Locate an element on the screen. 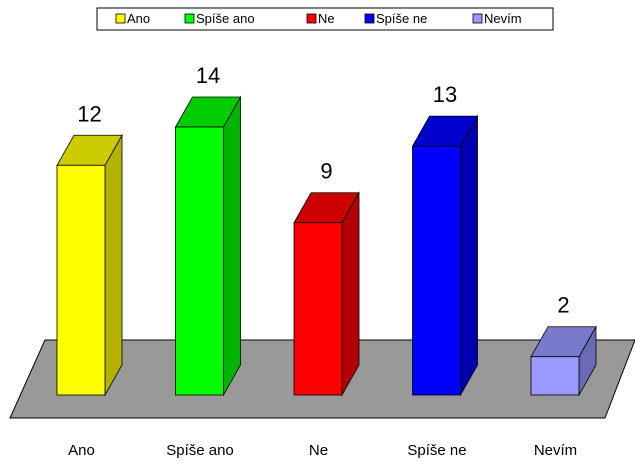  data-label: 9 is located at coordinates (326, 171).